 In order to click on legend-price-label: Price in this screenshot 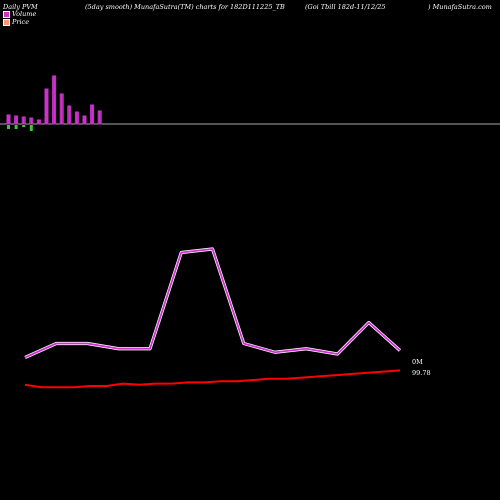, I will do `click(21, 22)`.